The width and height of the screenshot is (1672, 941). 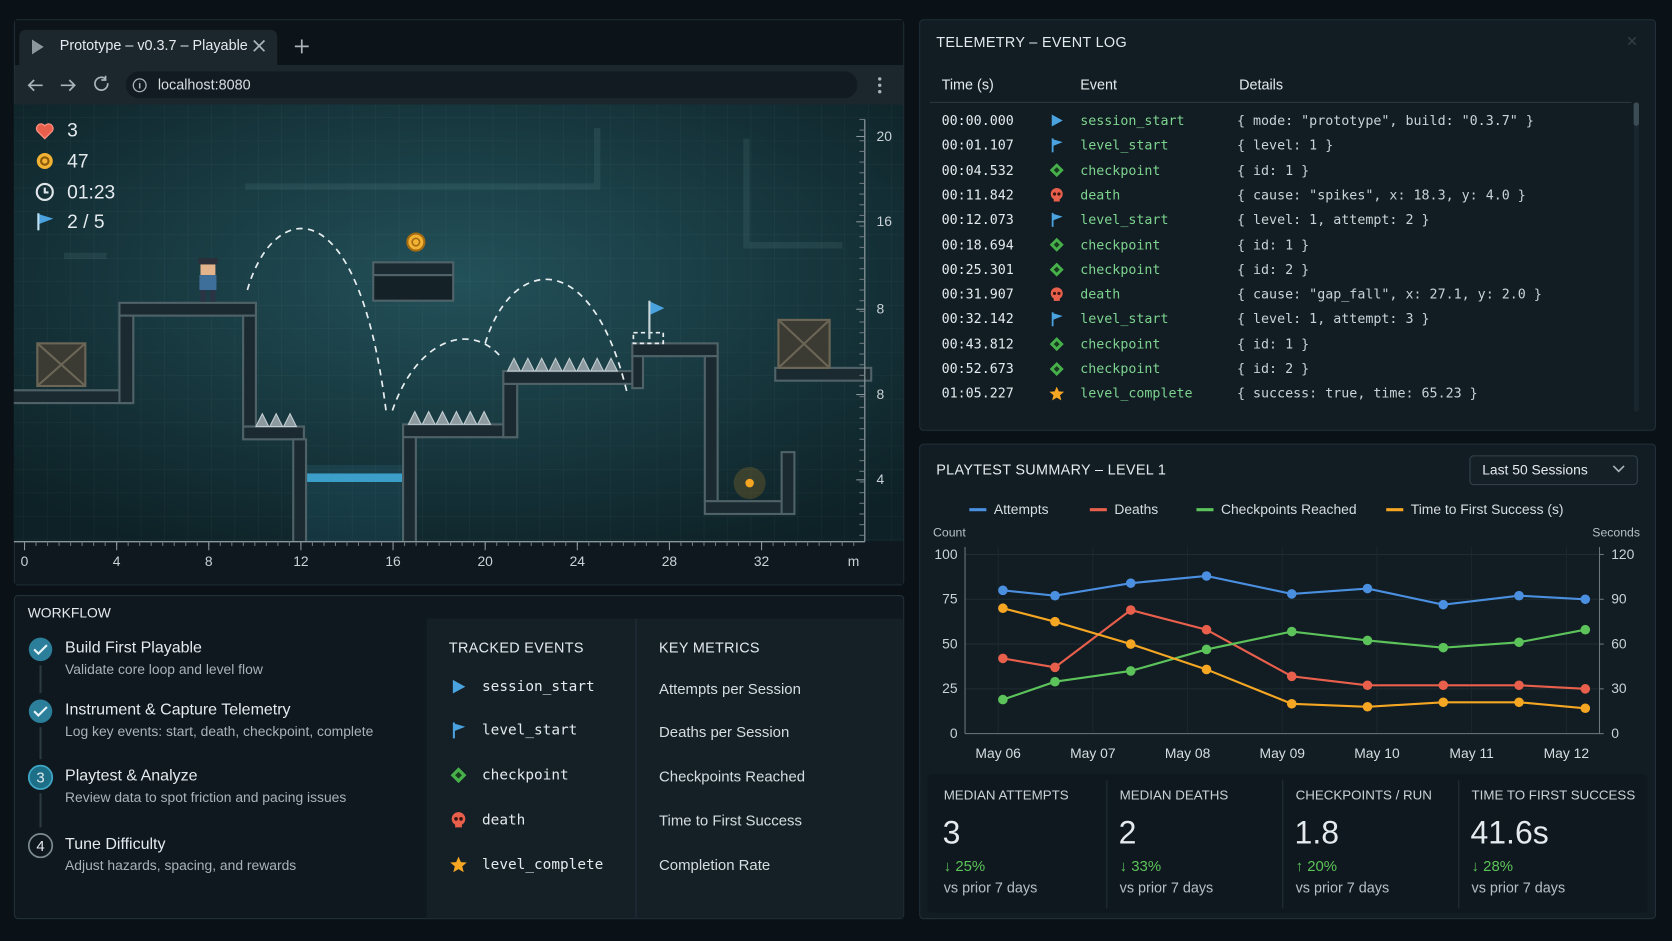 What do you see at coordinates (454, 66) in the screenshot?
I see `browser-icons` at bounding box center [454, 66].